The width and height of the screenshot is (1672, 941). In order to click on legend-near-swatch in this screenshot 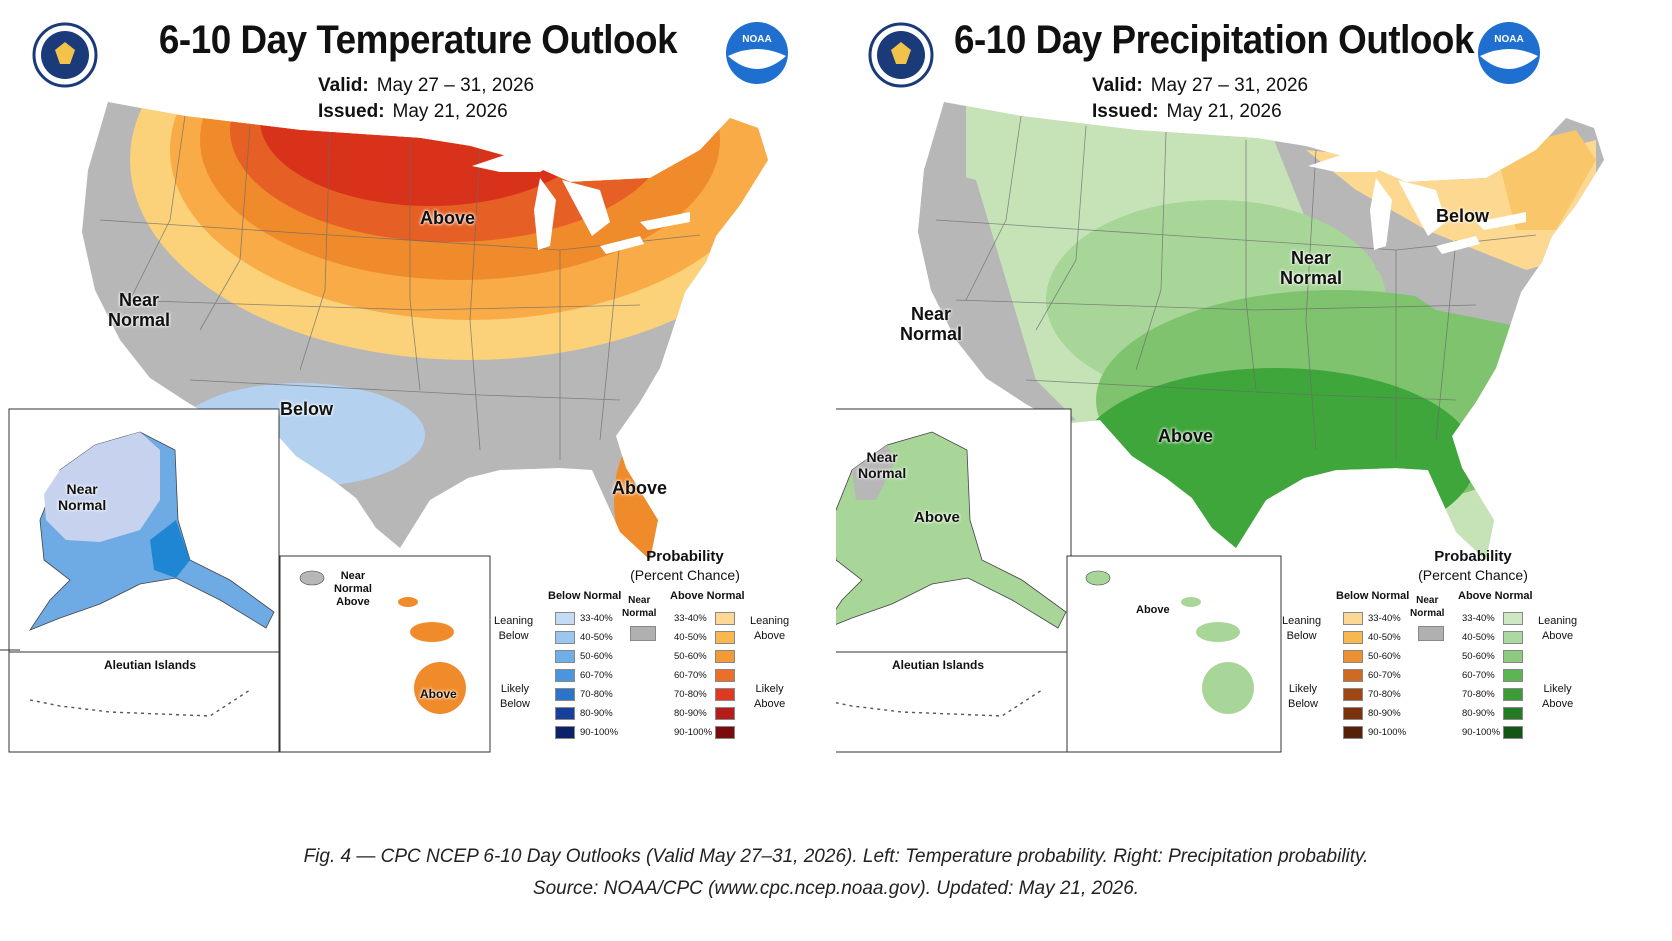, I will do `click(1431, 633)`.